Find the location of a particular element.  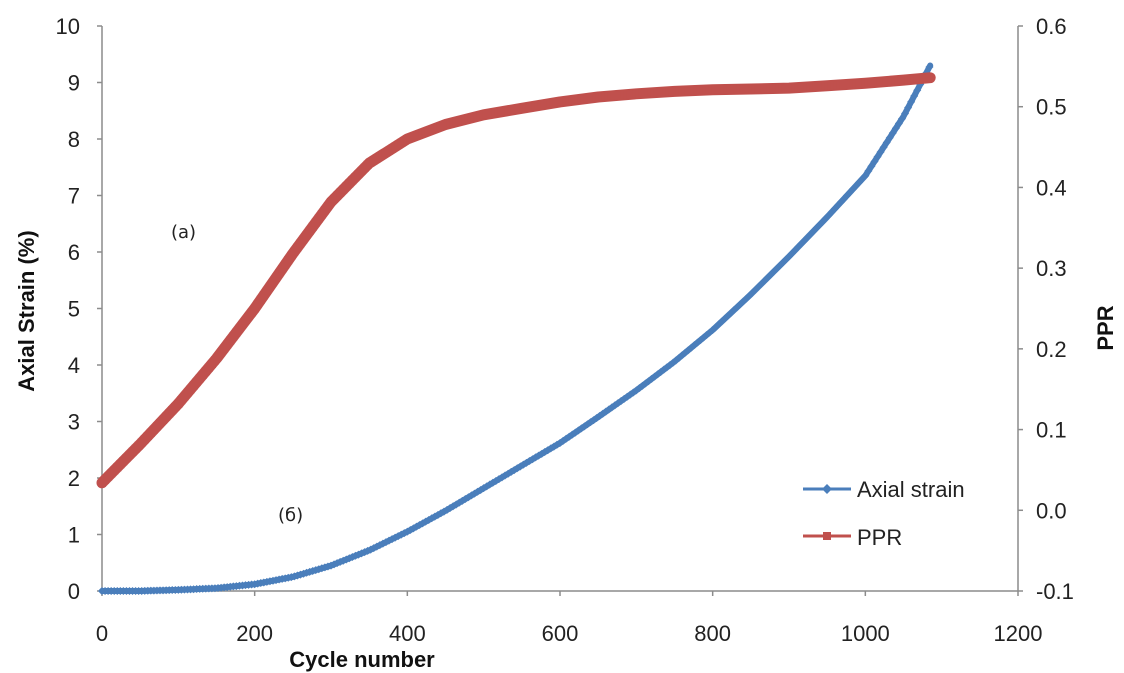

y-axis-ticks: 0 1 2 3 4 5 6 7 8 9 10 is located at coordinates (79, 309).